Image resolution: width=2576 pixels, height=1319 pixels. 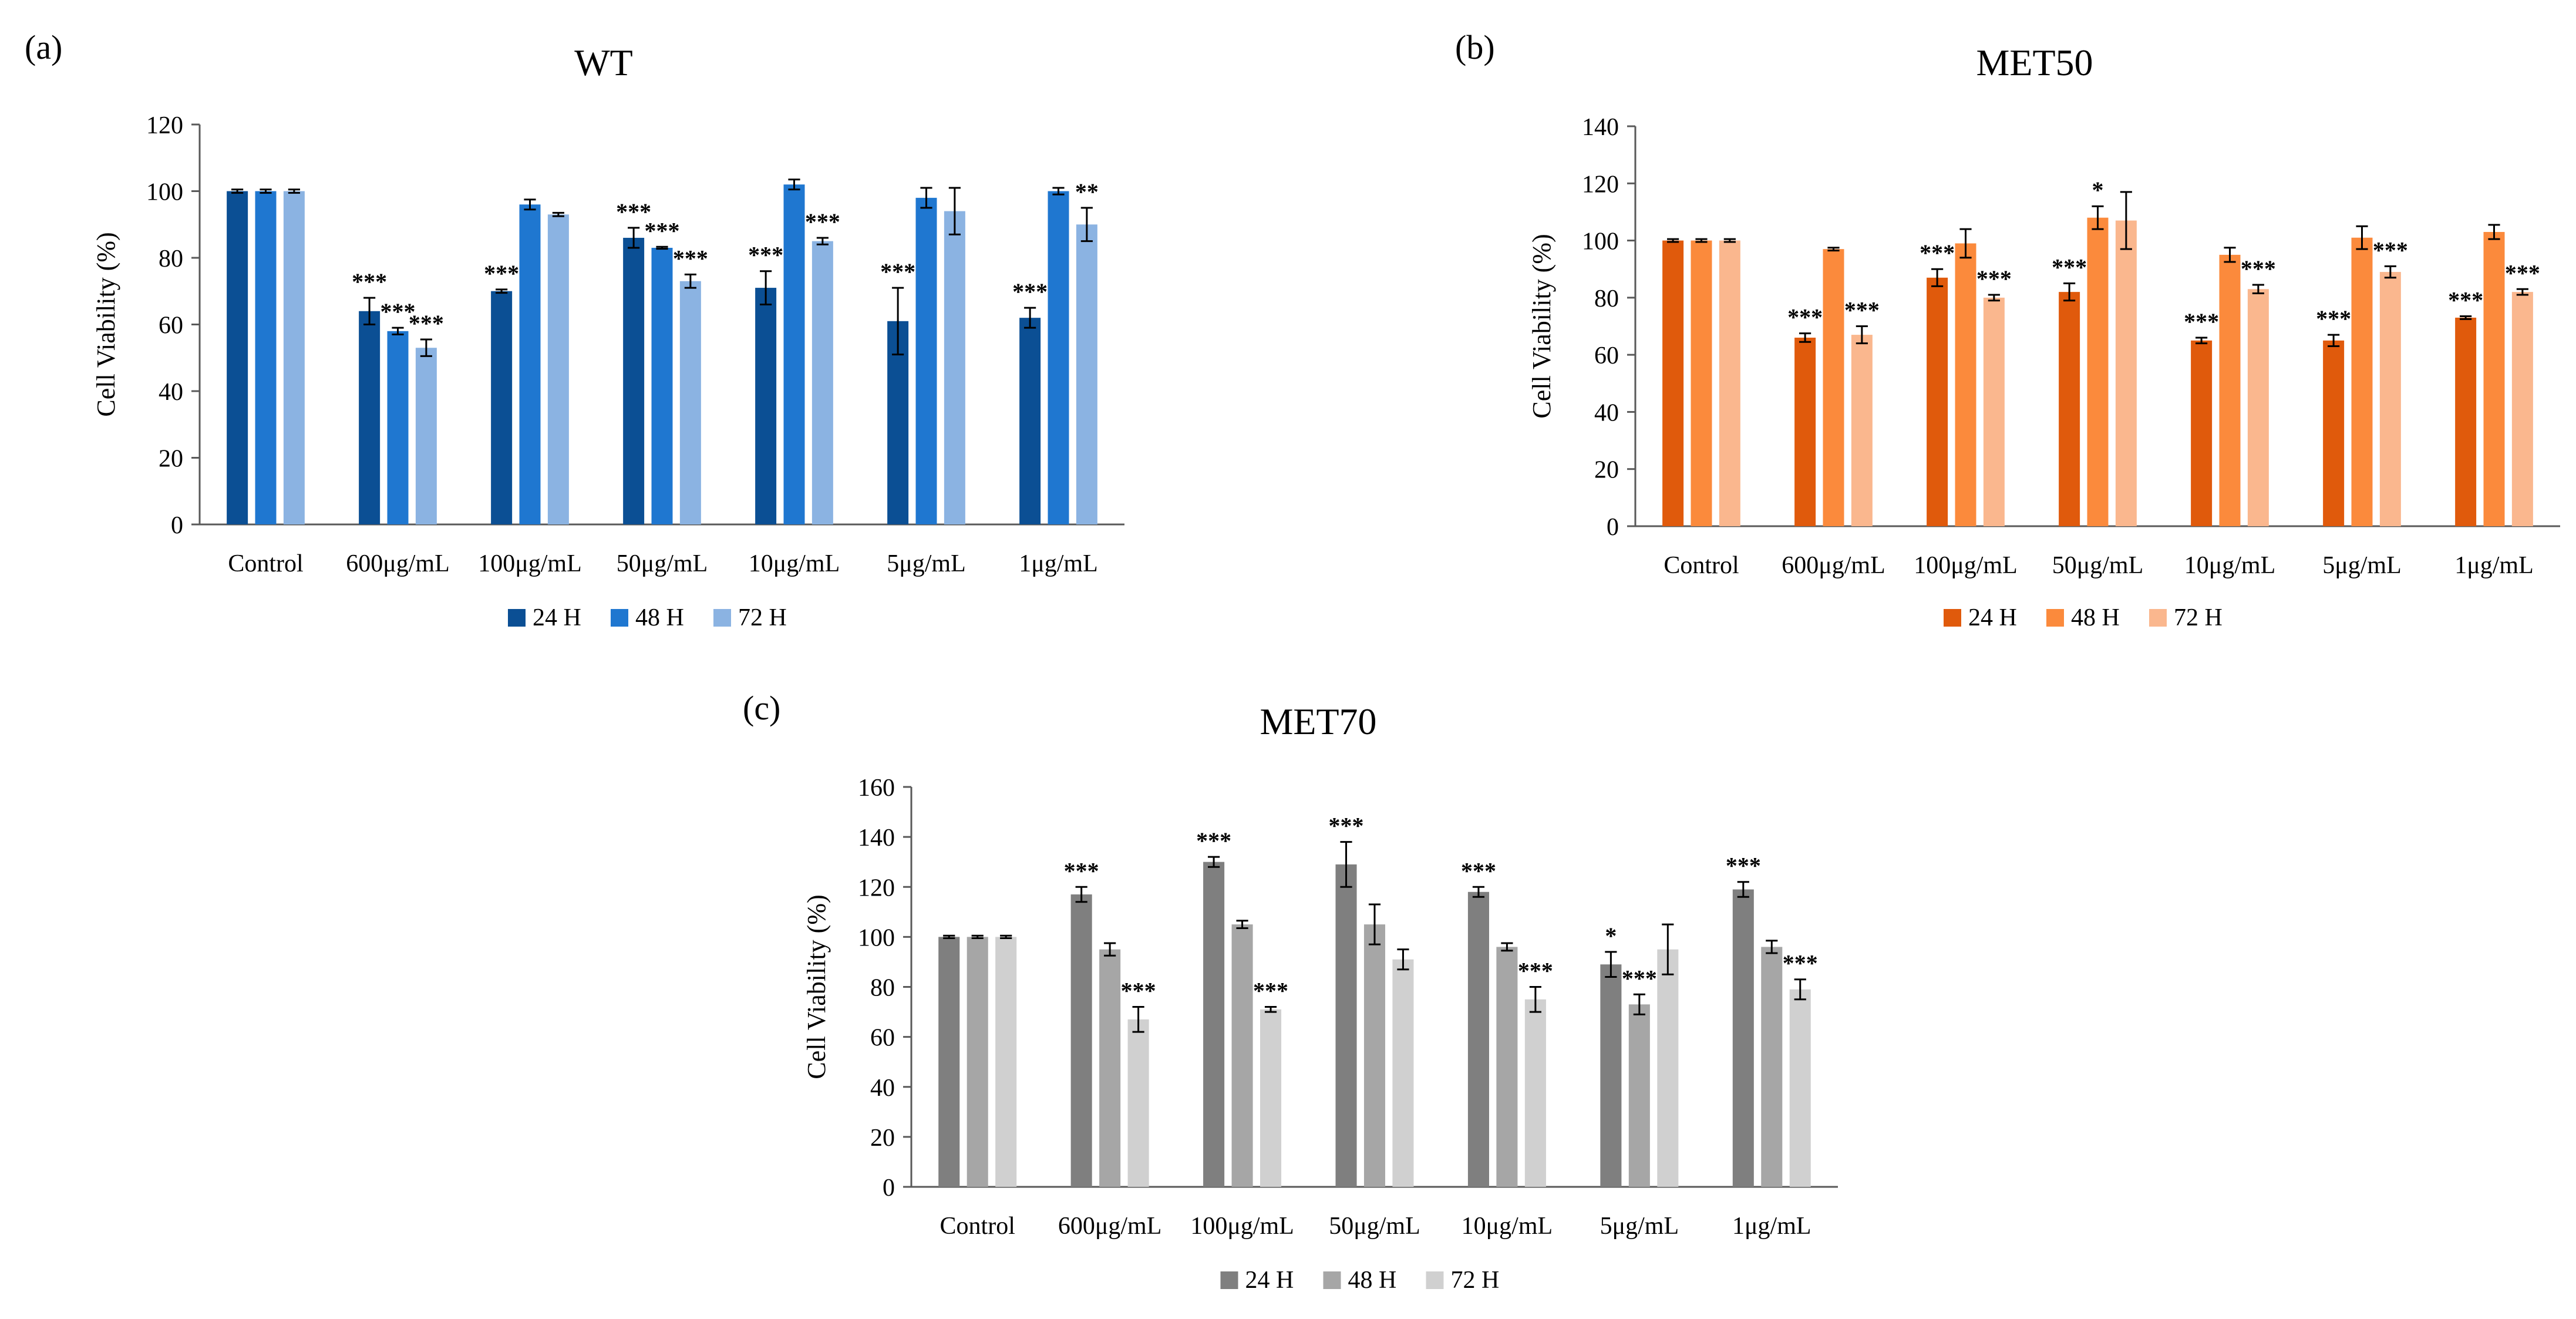 I want to click on significance-label: **, so click(x=1087, y=192).